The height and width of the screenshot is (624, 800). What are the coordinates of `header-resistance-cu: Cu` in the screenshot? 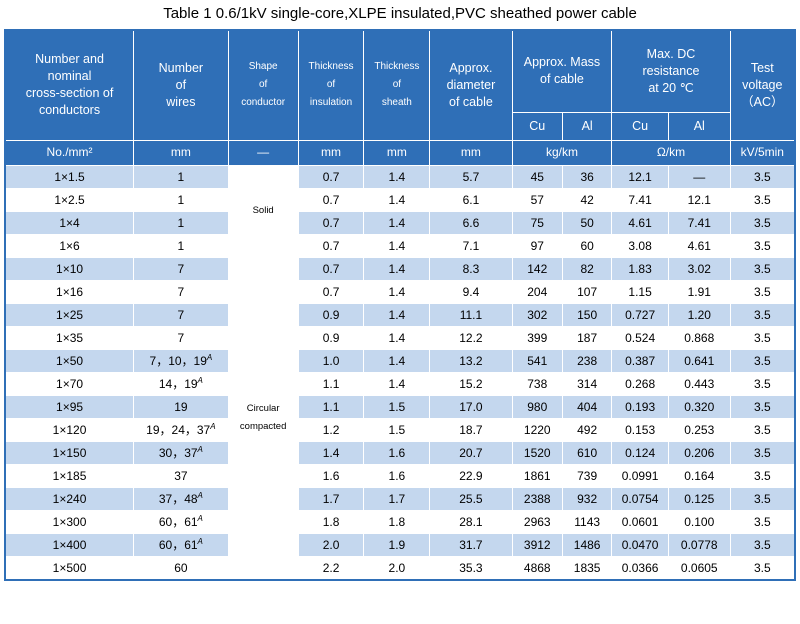 It's located at (640, 126).